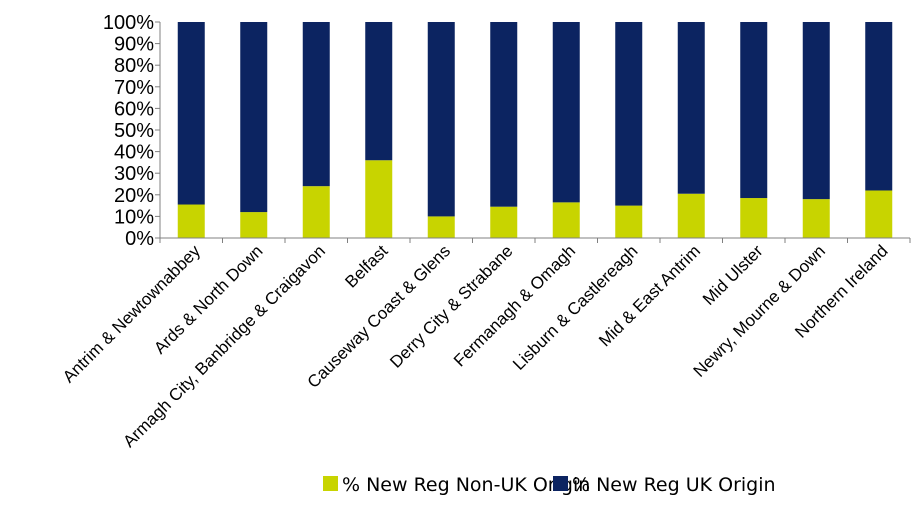 The image size is (913, 514). I want to click on y-tick-label: 100%, so click(128, 23).